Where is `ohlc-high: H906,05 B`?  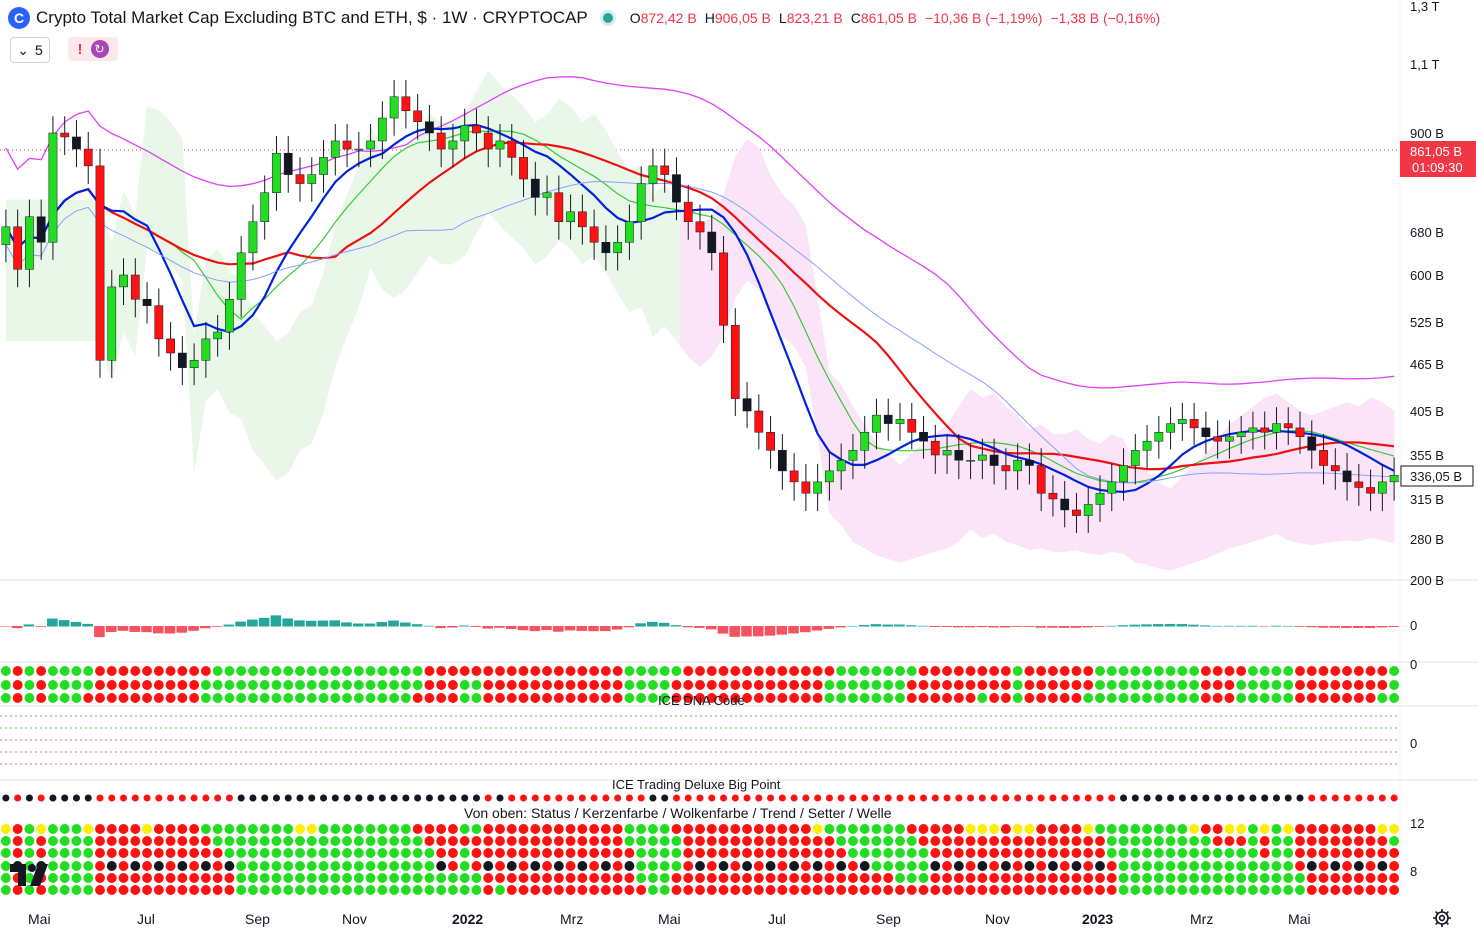 ohlc-high: H906,05 B is located at coordinates (737, 18).